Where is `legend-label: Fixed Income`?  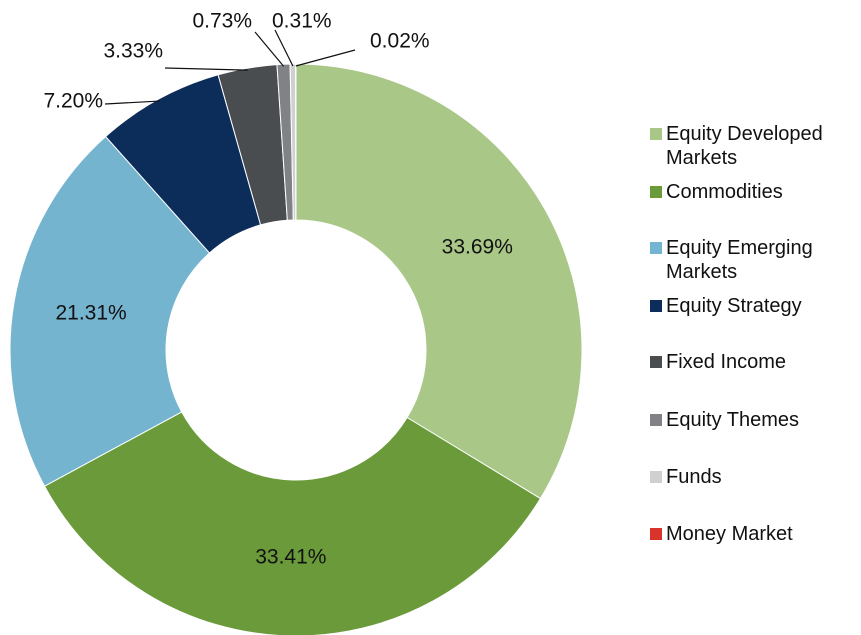 legend-label: Fixed Income is located at coordinates (726, 362).